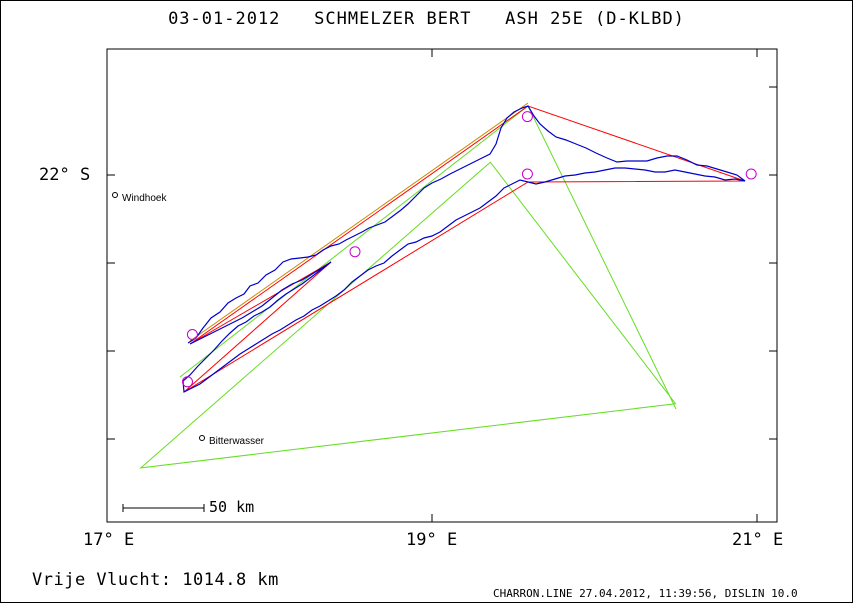  What do you see at coordinates (65, 175) in the screenshot?
I see `y-tick-22s: 22° S` at bounding box center [65, 175].